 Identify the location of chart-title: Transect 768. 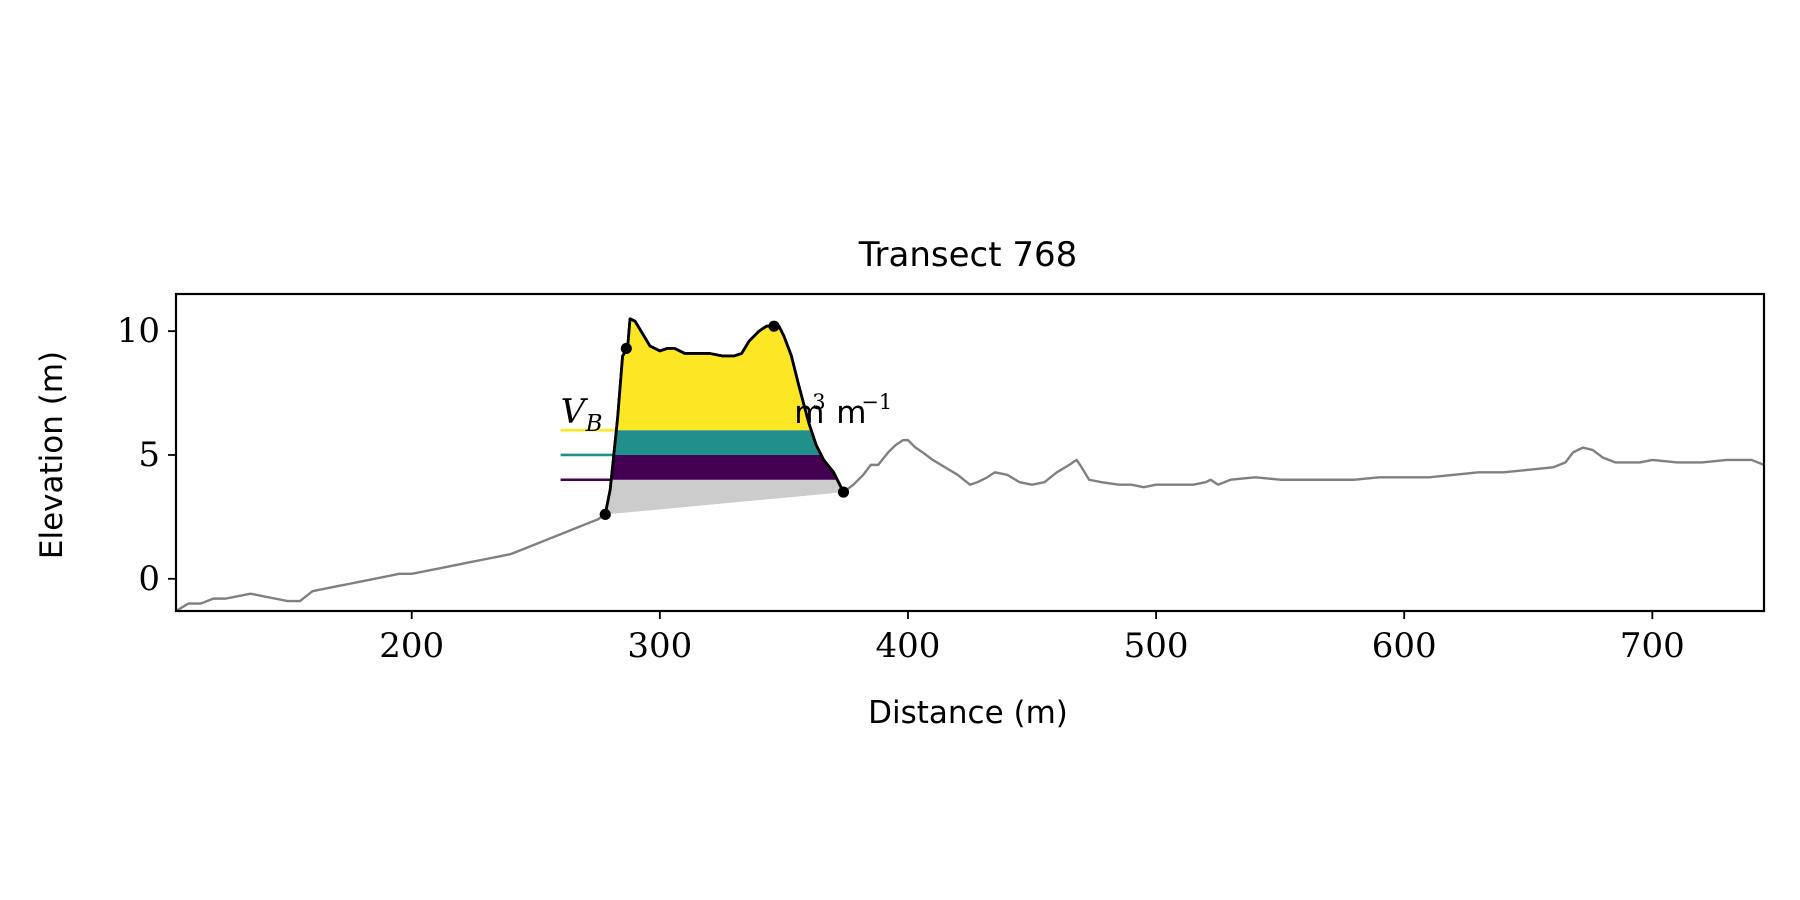
(968, 255).